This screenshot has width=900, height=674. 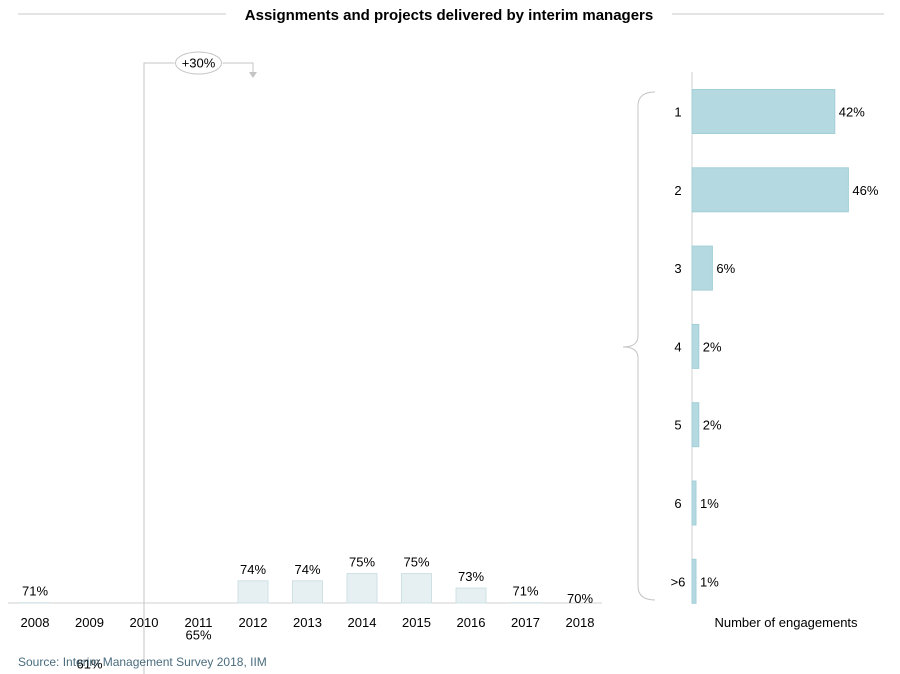 I want to click on value-label-2012: 74%, so click(x=253, y=569).